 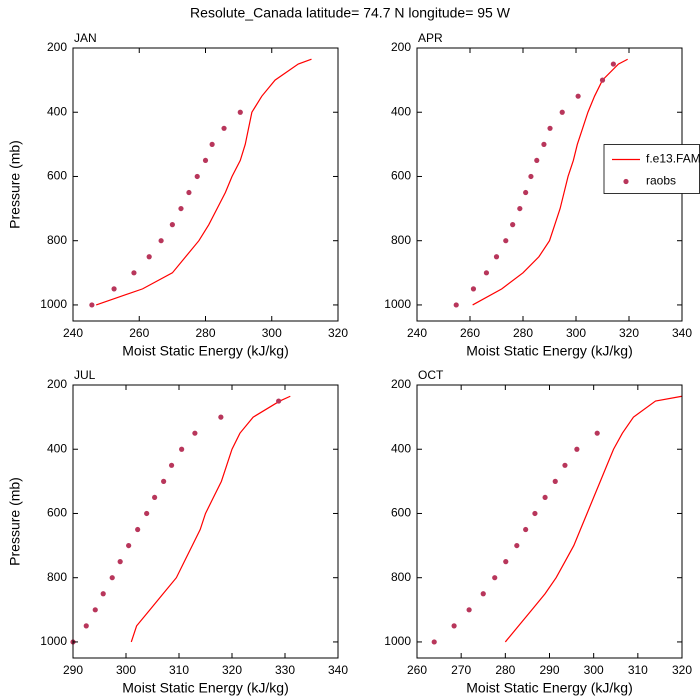 I want to click on x-tick-label: 290, so click(x=549, y=670).